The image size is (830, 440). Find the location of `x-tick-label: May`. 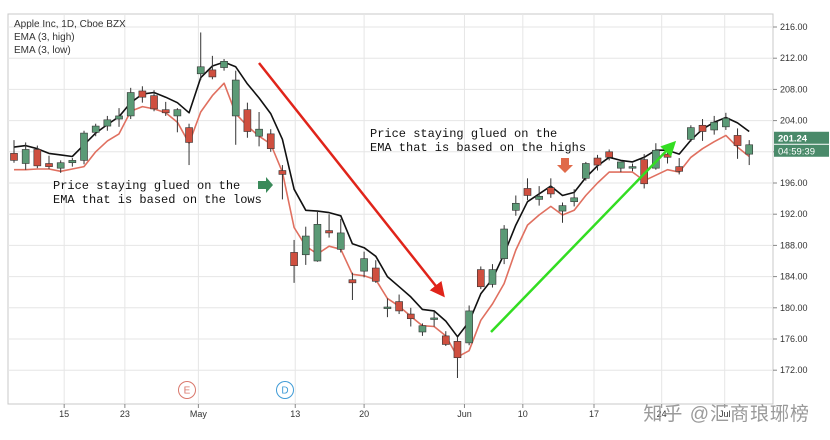

x-tick-label: May is located at coordinates (199, 414).